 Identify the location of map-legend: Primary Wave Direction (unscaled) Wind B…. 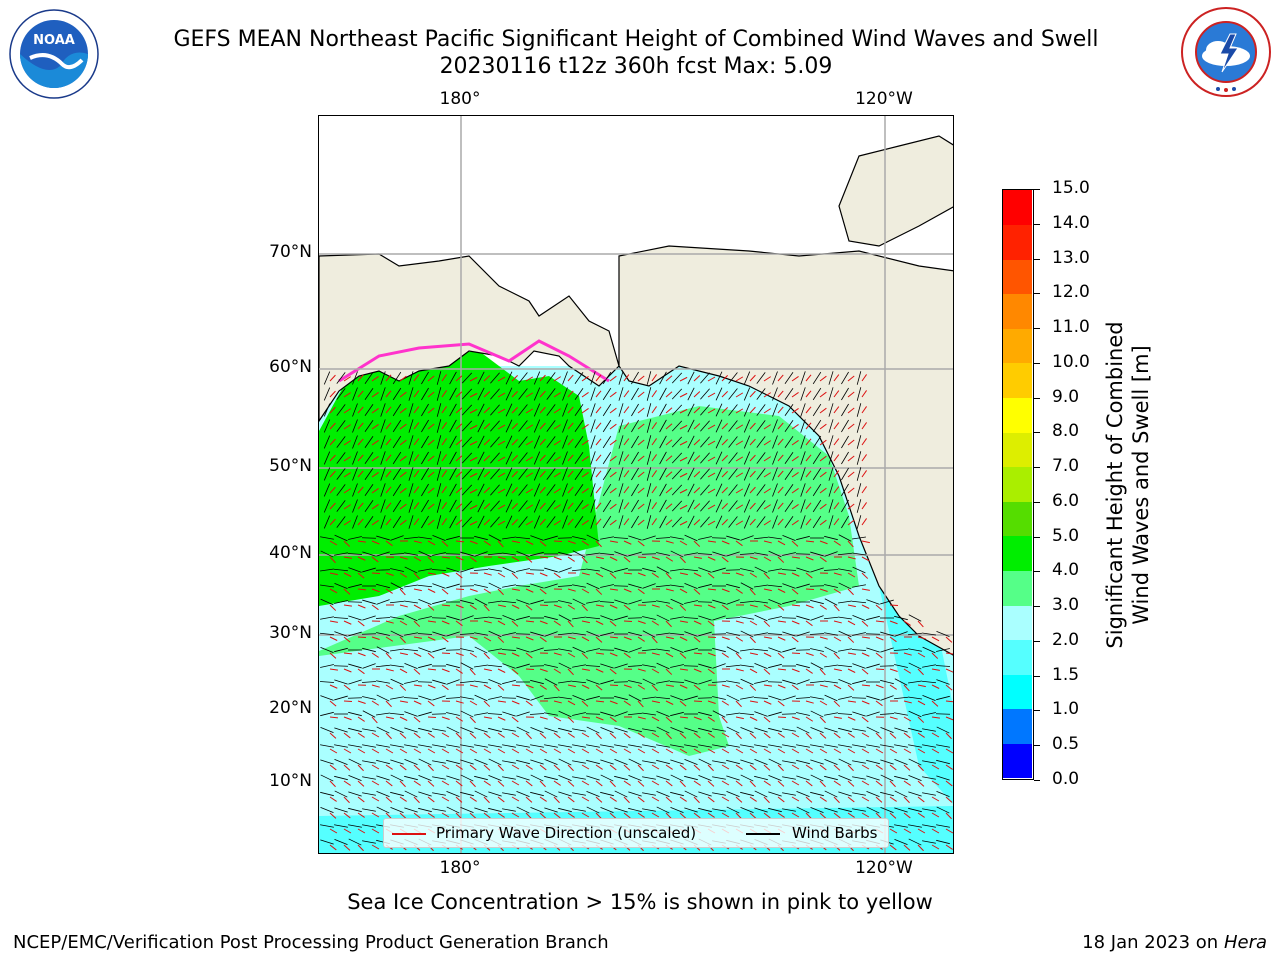
(636, 833).